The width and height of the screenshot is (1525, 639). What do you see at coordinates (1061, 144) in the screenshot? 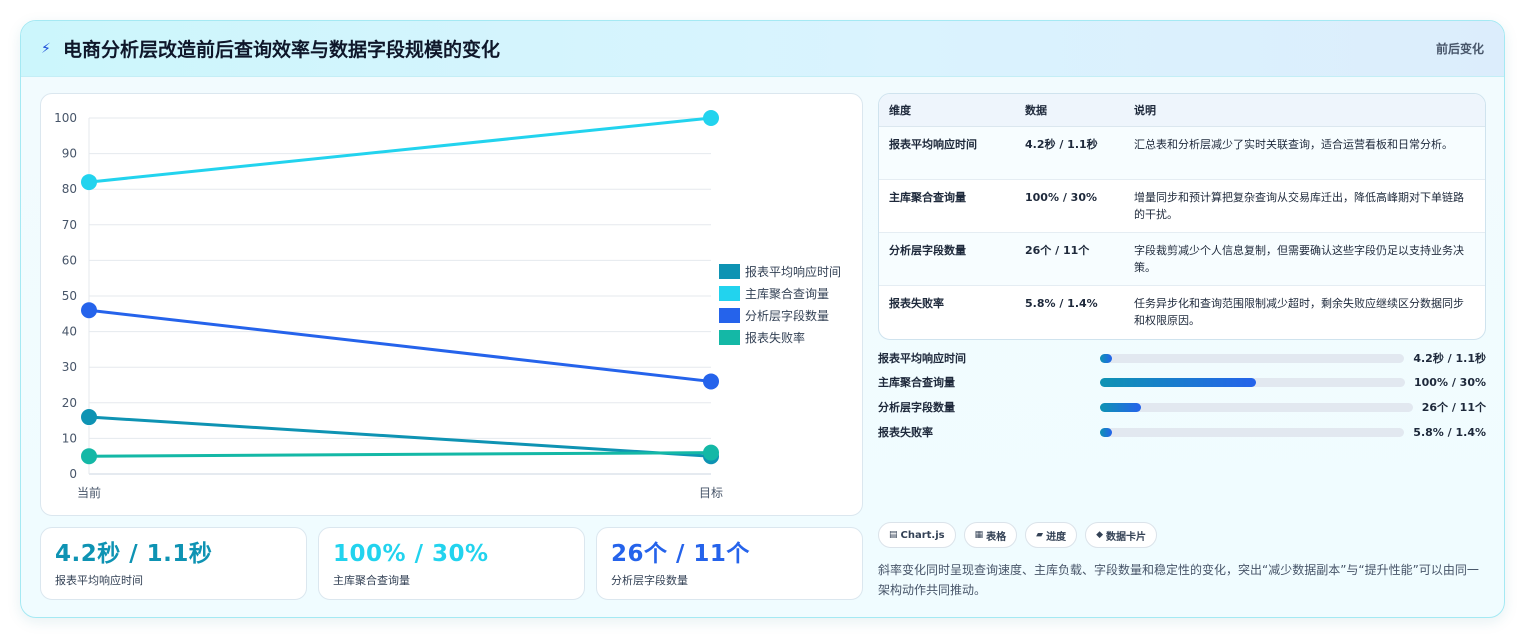
I see `row-data: 4.2秒 / 1.1秒` at bounding box center [1061, 144].